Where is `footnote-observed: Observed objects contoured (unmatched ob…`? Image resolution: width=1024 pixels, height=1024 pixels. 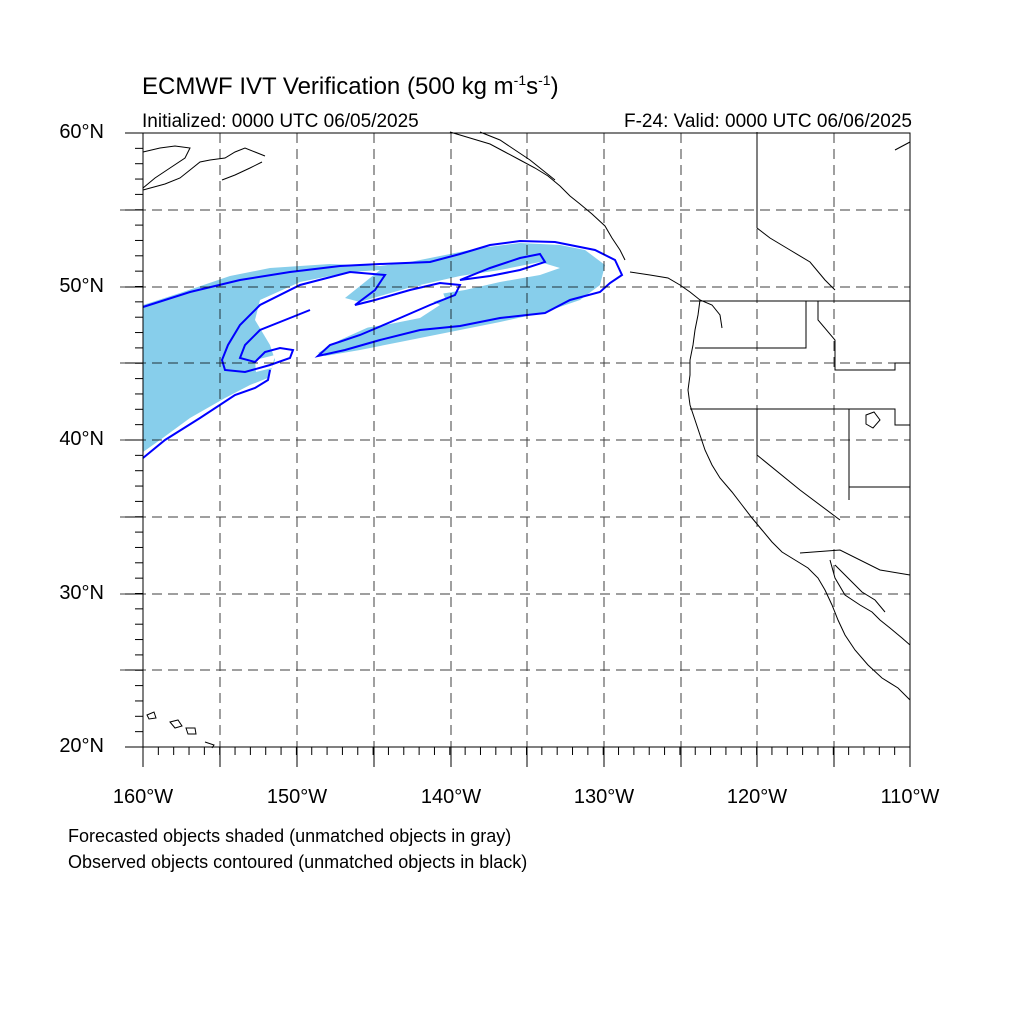 footnote-observed: Observed objects contoured (unmatched ob… is located at coordinates (298, 862).